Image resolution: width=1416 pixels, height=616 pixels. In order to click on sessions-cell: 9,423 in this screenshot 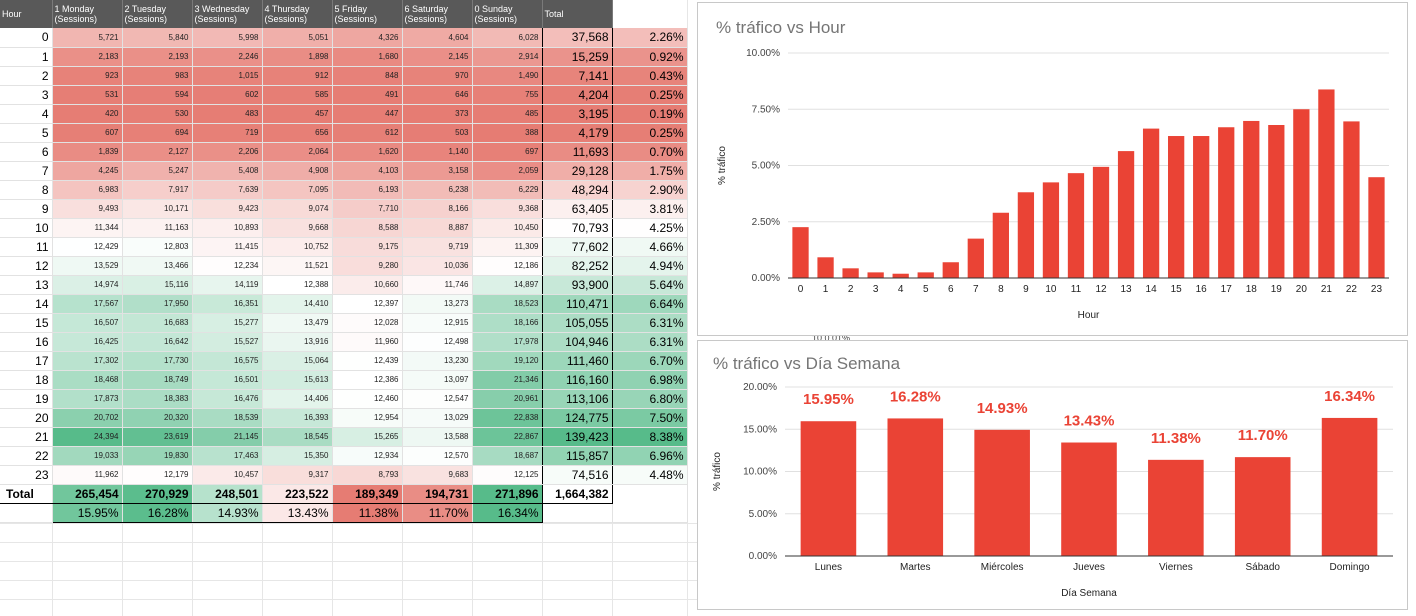, I will do `click(227, 209)`.